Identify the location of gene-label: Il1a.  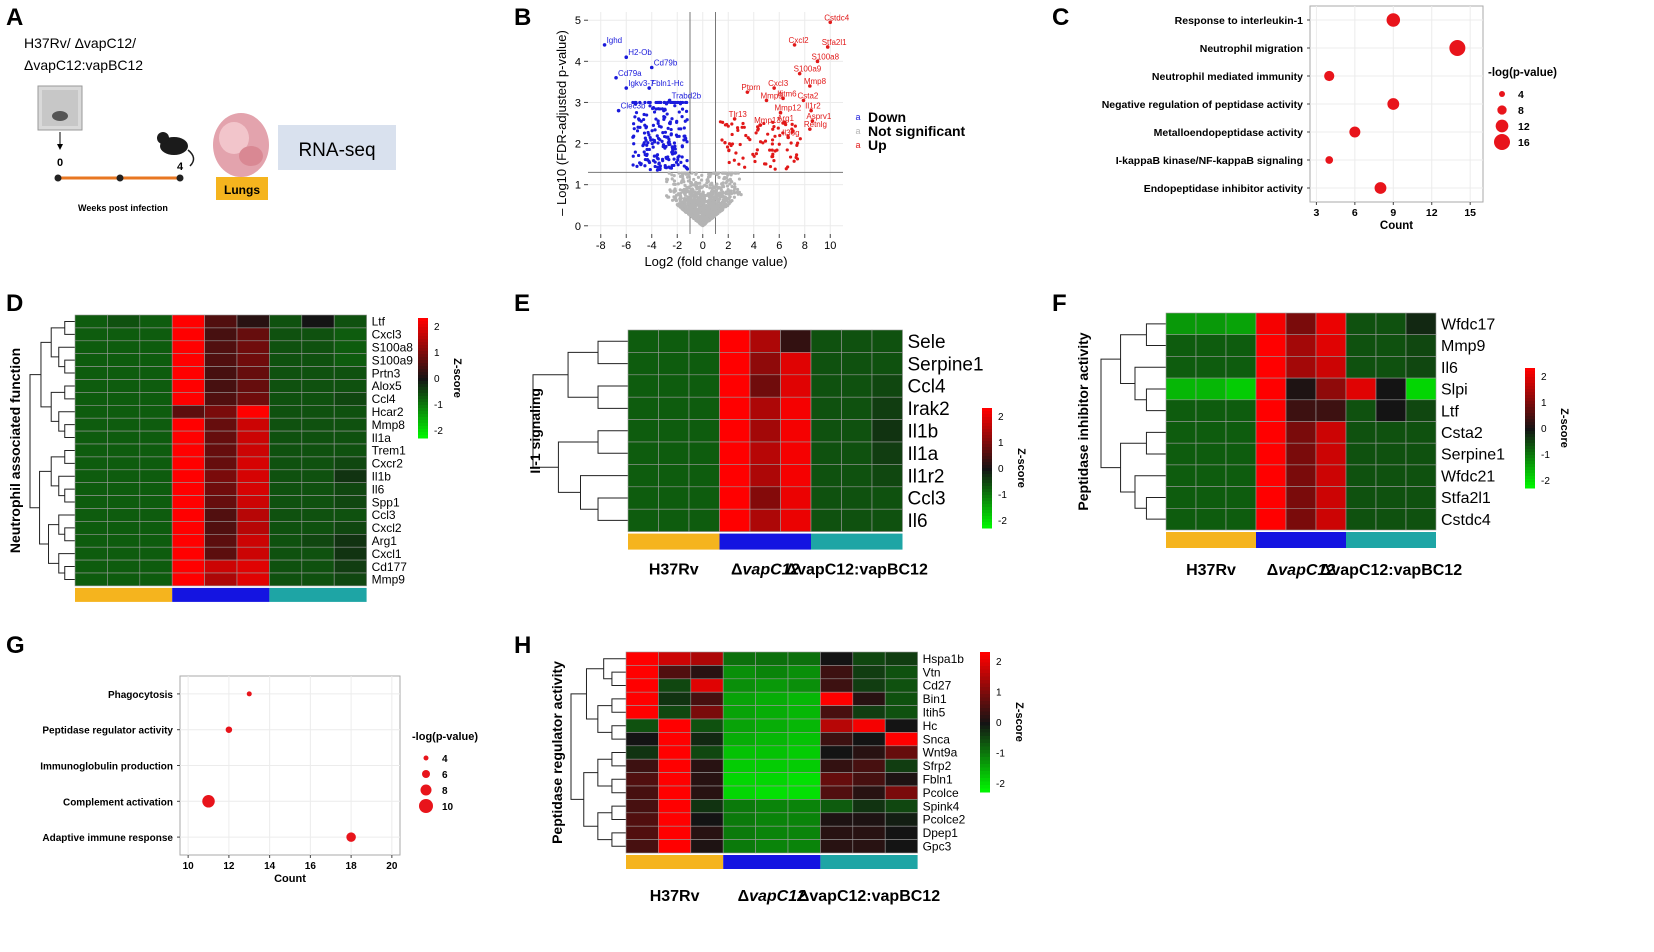
(923, 454).